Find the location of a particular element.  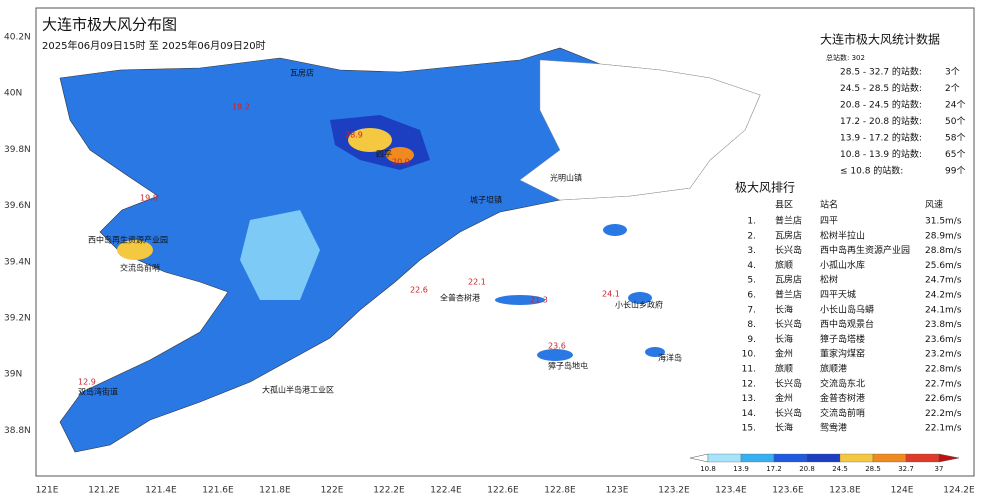

rank-number: 13. is located at coordinates (749, 399).